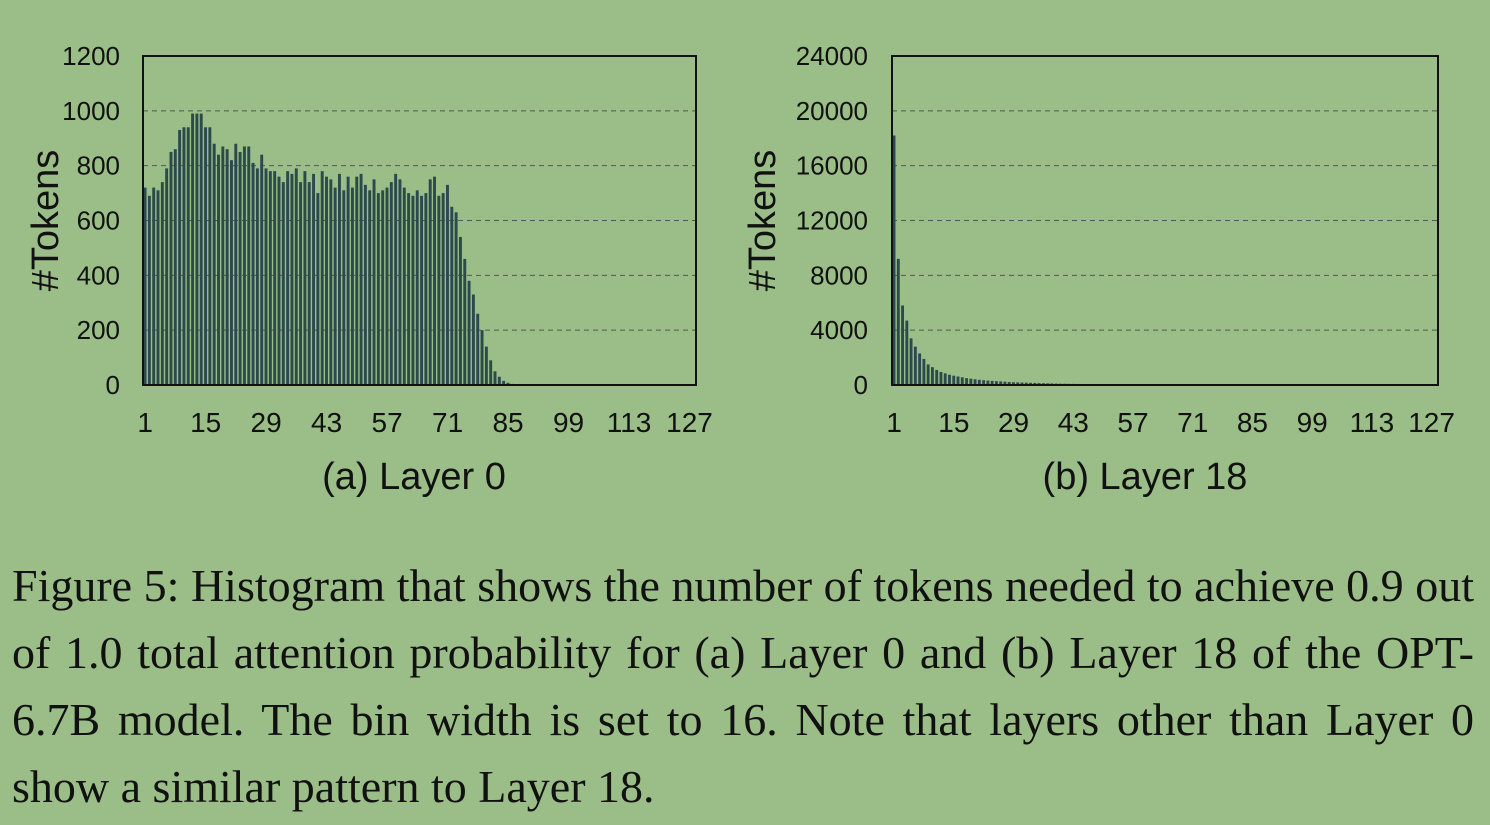 This screenshot has width=1490, height=825. I want to click on x-tick-label: 29, so click(1013, 422).